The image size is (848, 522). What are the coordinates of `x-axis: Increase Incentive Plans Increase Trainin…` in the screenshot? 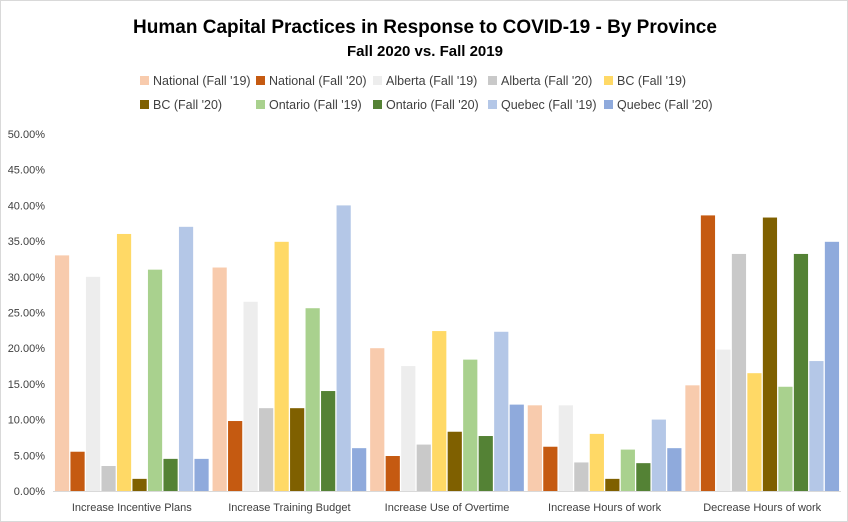 It's located at (447, 502).